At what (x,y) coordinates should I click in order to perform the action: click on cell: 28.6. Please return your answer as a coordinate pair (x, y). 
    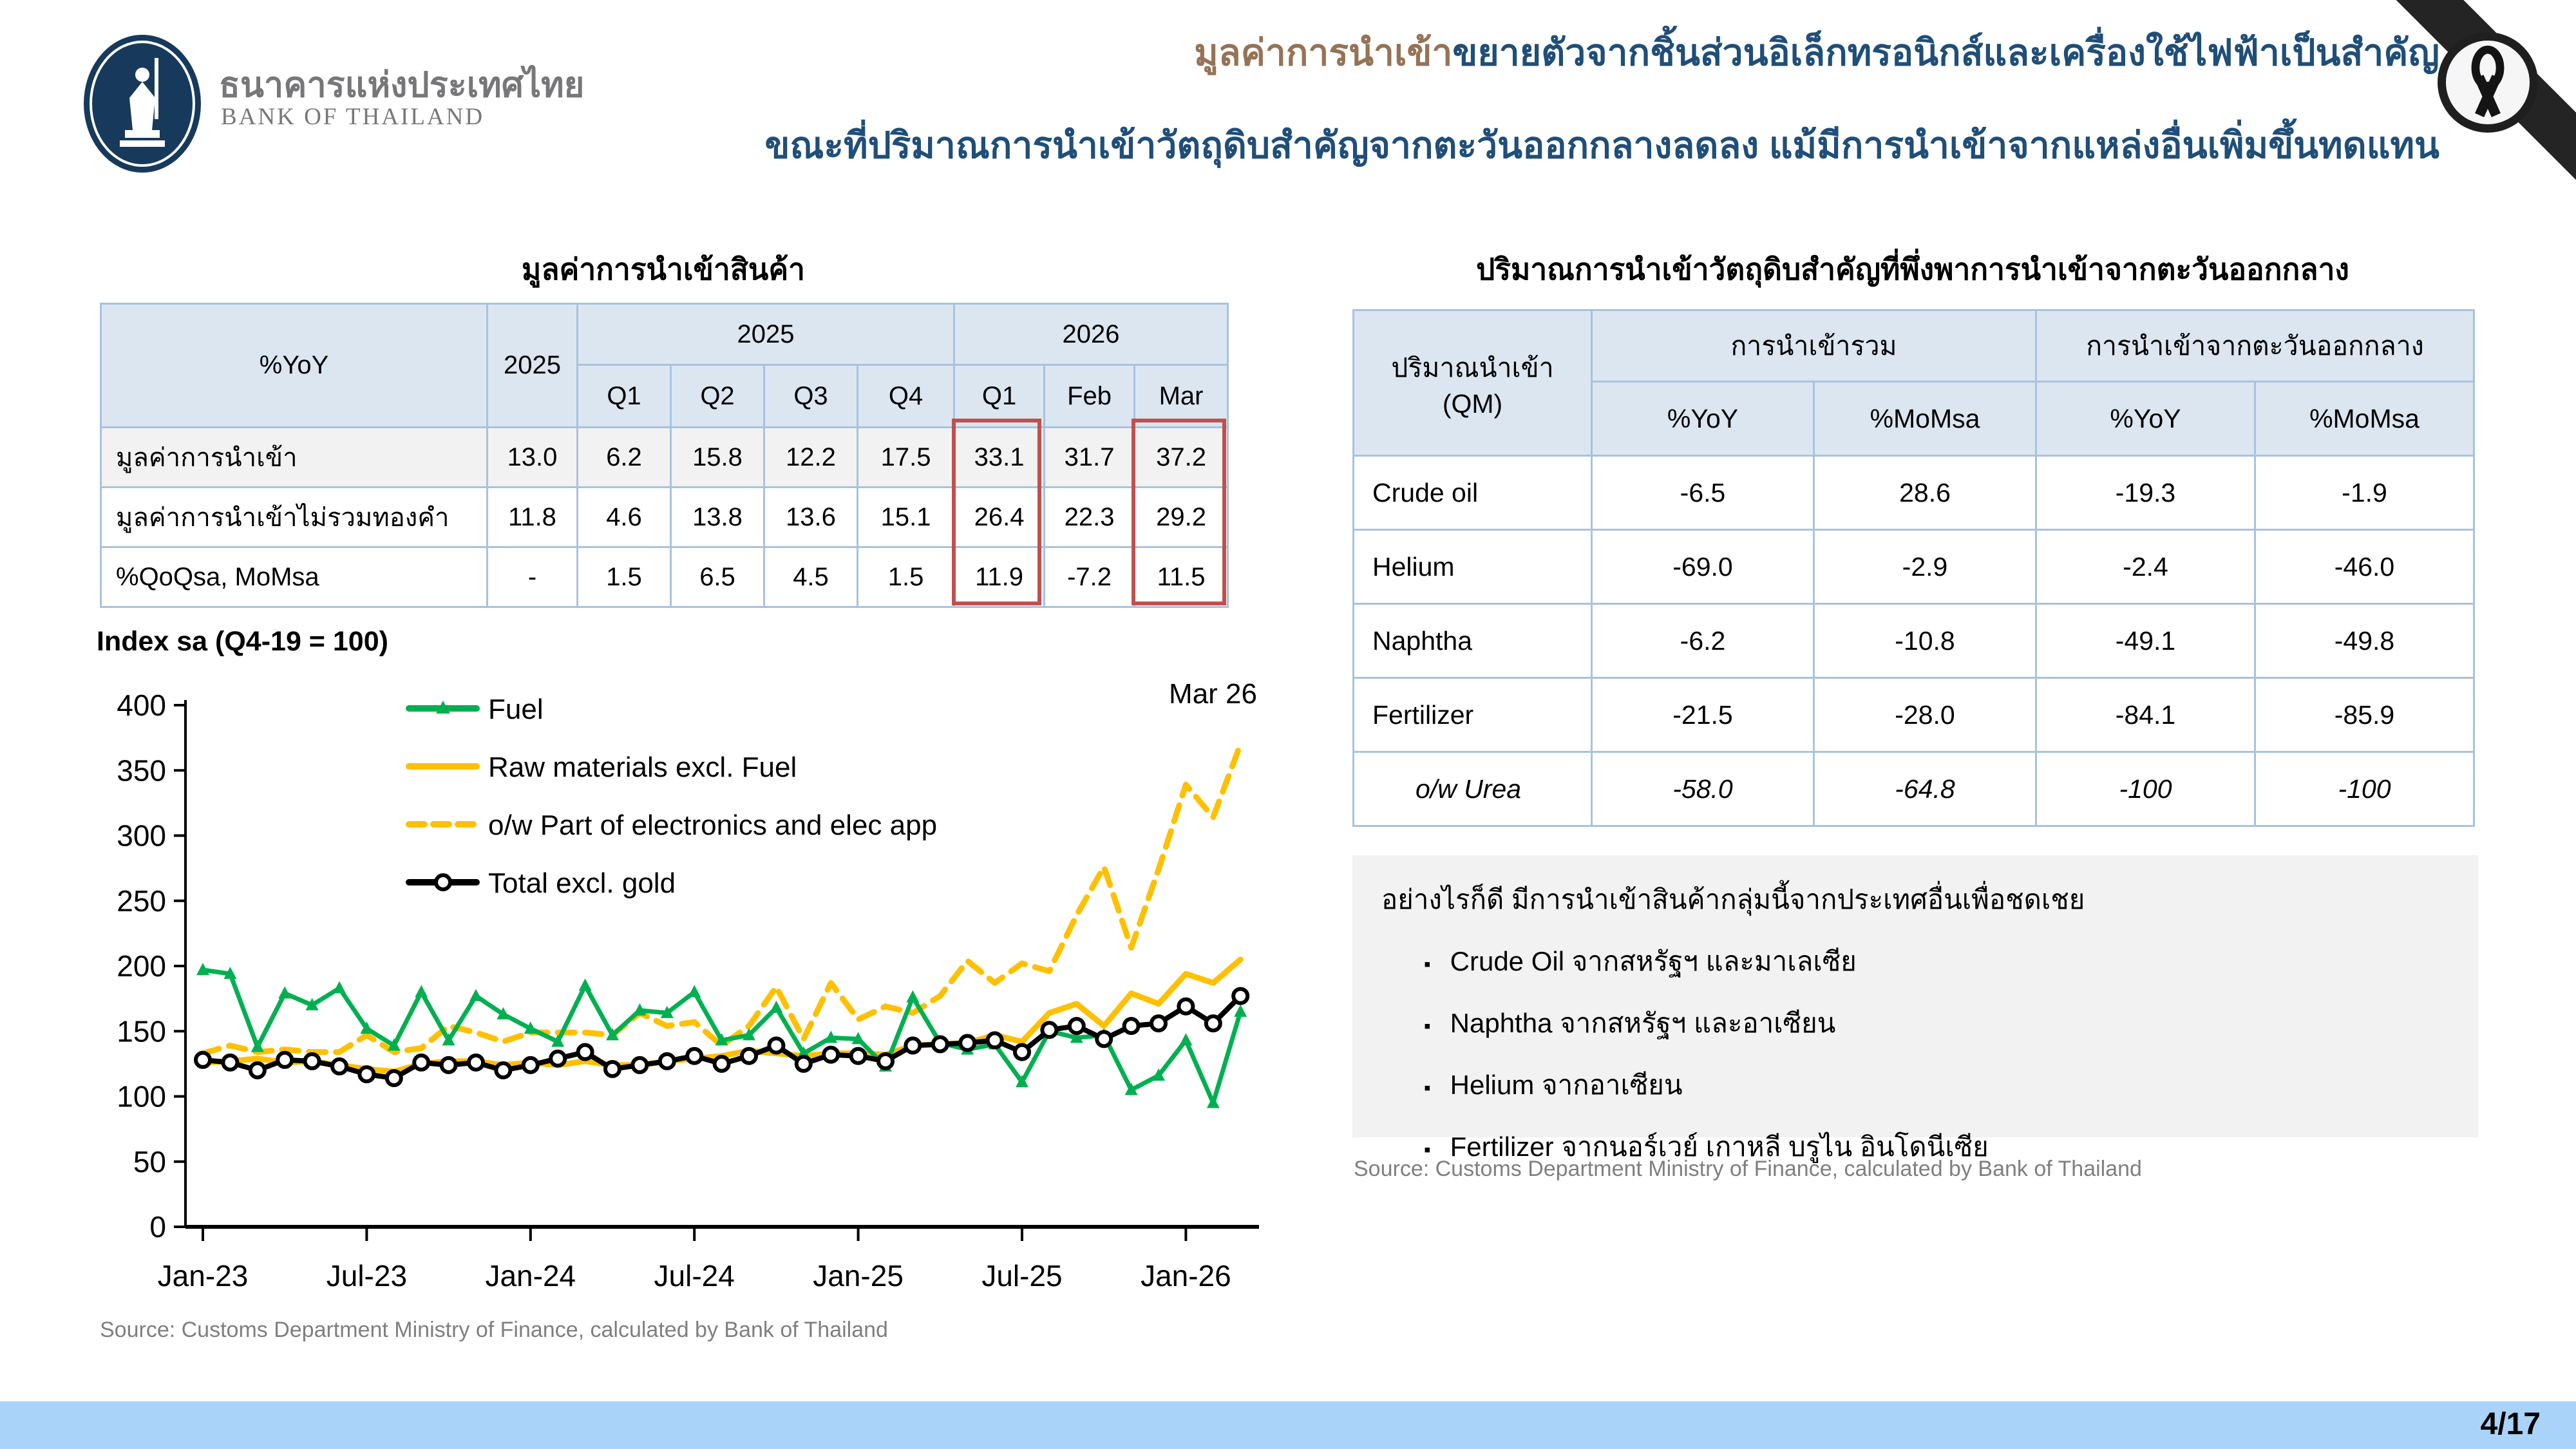
    Looking at the image, I should click on (1925, 493).